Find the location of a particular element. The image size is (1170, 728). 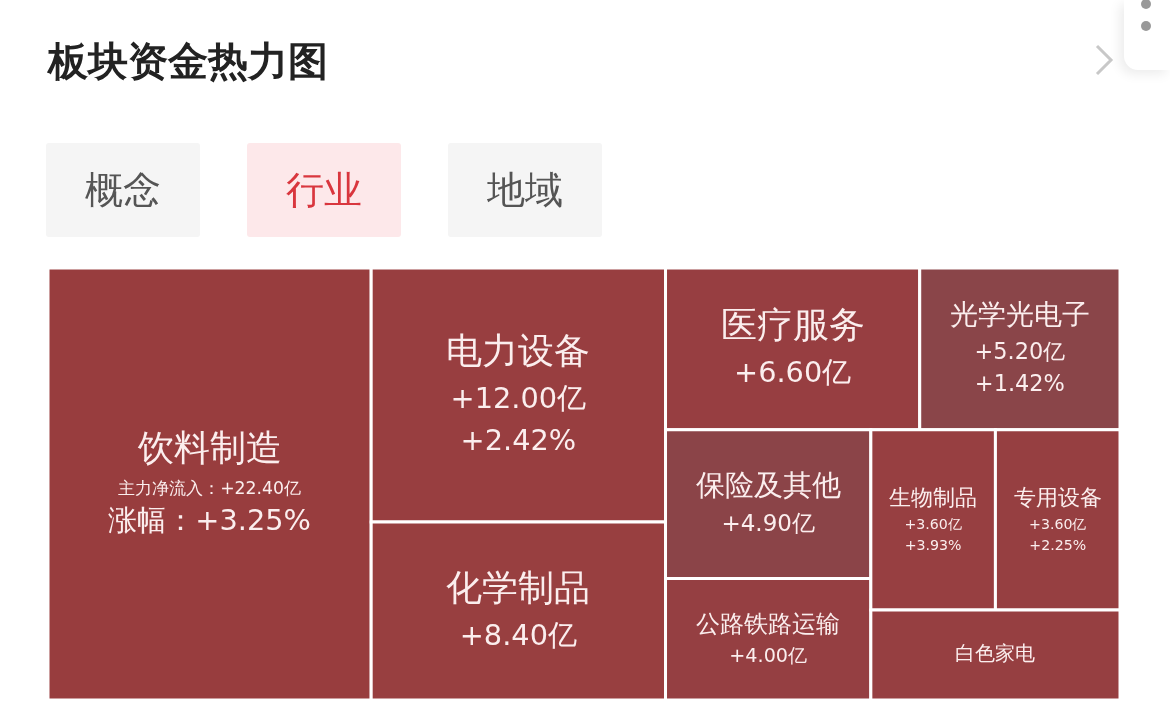

category-label: 专用设备 is located at coordinates (1057, 497).